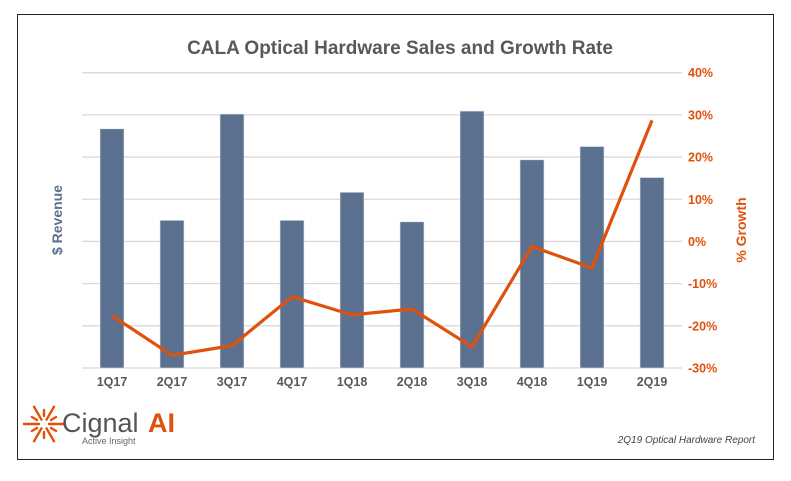 The height and width of the screenshot is (481, 791). Describe the element at coordinates (57, 220) in the screenshot. I see `y-axis-left-label: $ Revenue` at that location.